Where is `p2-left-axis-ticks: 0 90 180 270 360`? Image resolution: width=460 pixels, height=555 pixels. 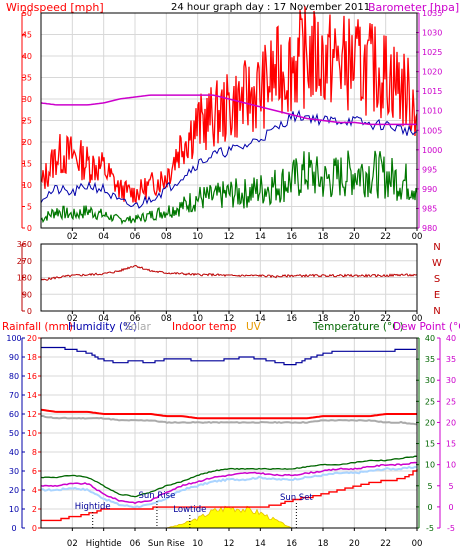
p2-left-axis-ticks: 0 90 180 270 360 is located at coordinates (24, 278).